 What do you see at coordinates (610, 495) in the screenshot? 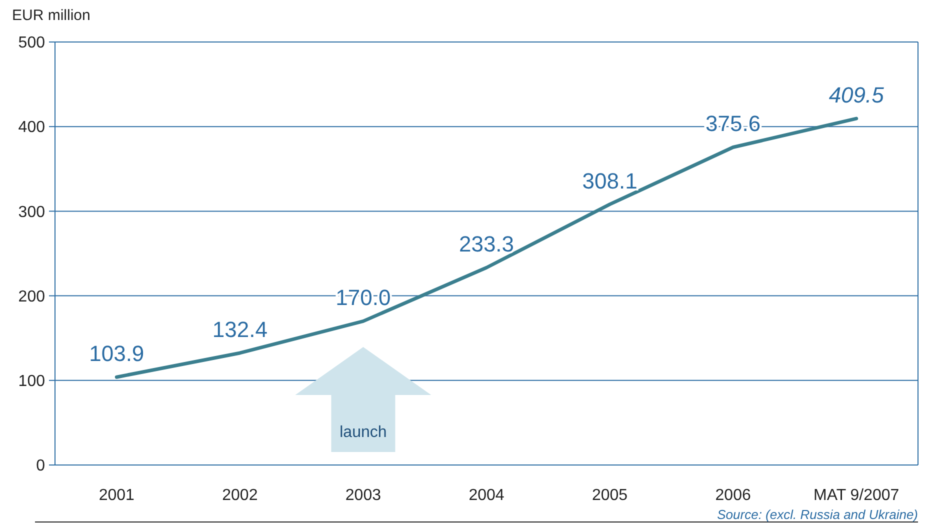
I see `x-tick-label: 2005` at bounding box center [610, 495].